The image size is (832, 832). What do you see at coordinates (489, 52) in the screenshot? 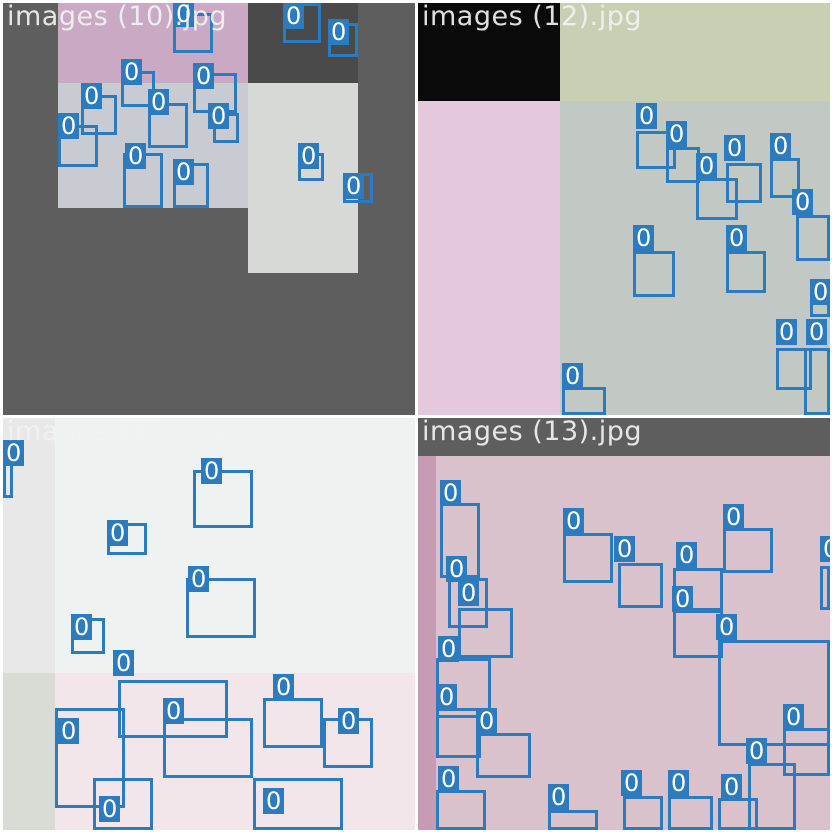
I see `tile-image-black-corner` at bounding box center [489, 52].